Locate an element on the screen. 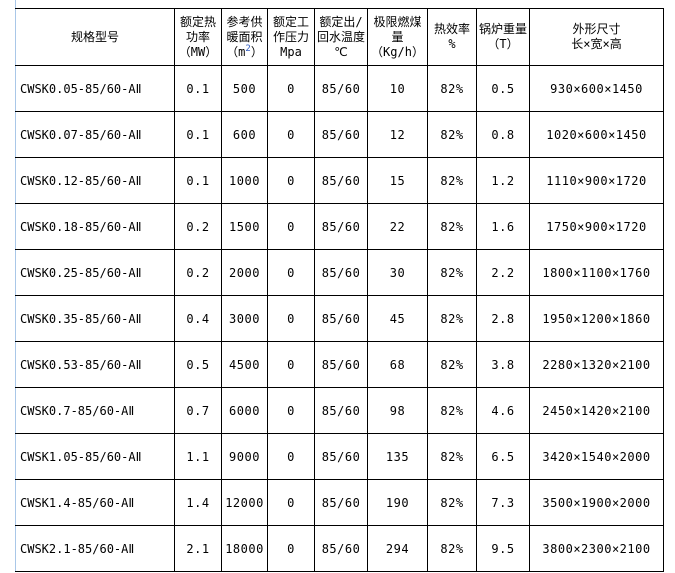  data-cell: 135 is located at coordinates (397, 456).